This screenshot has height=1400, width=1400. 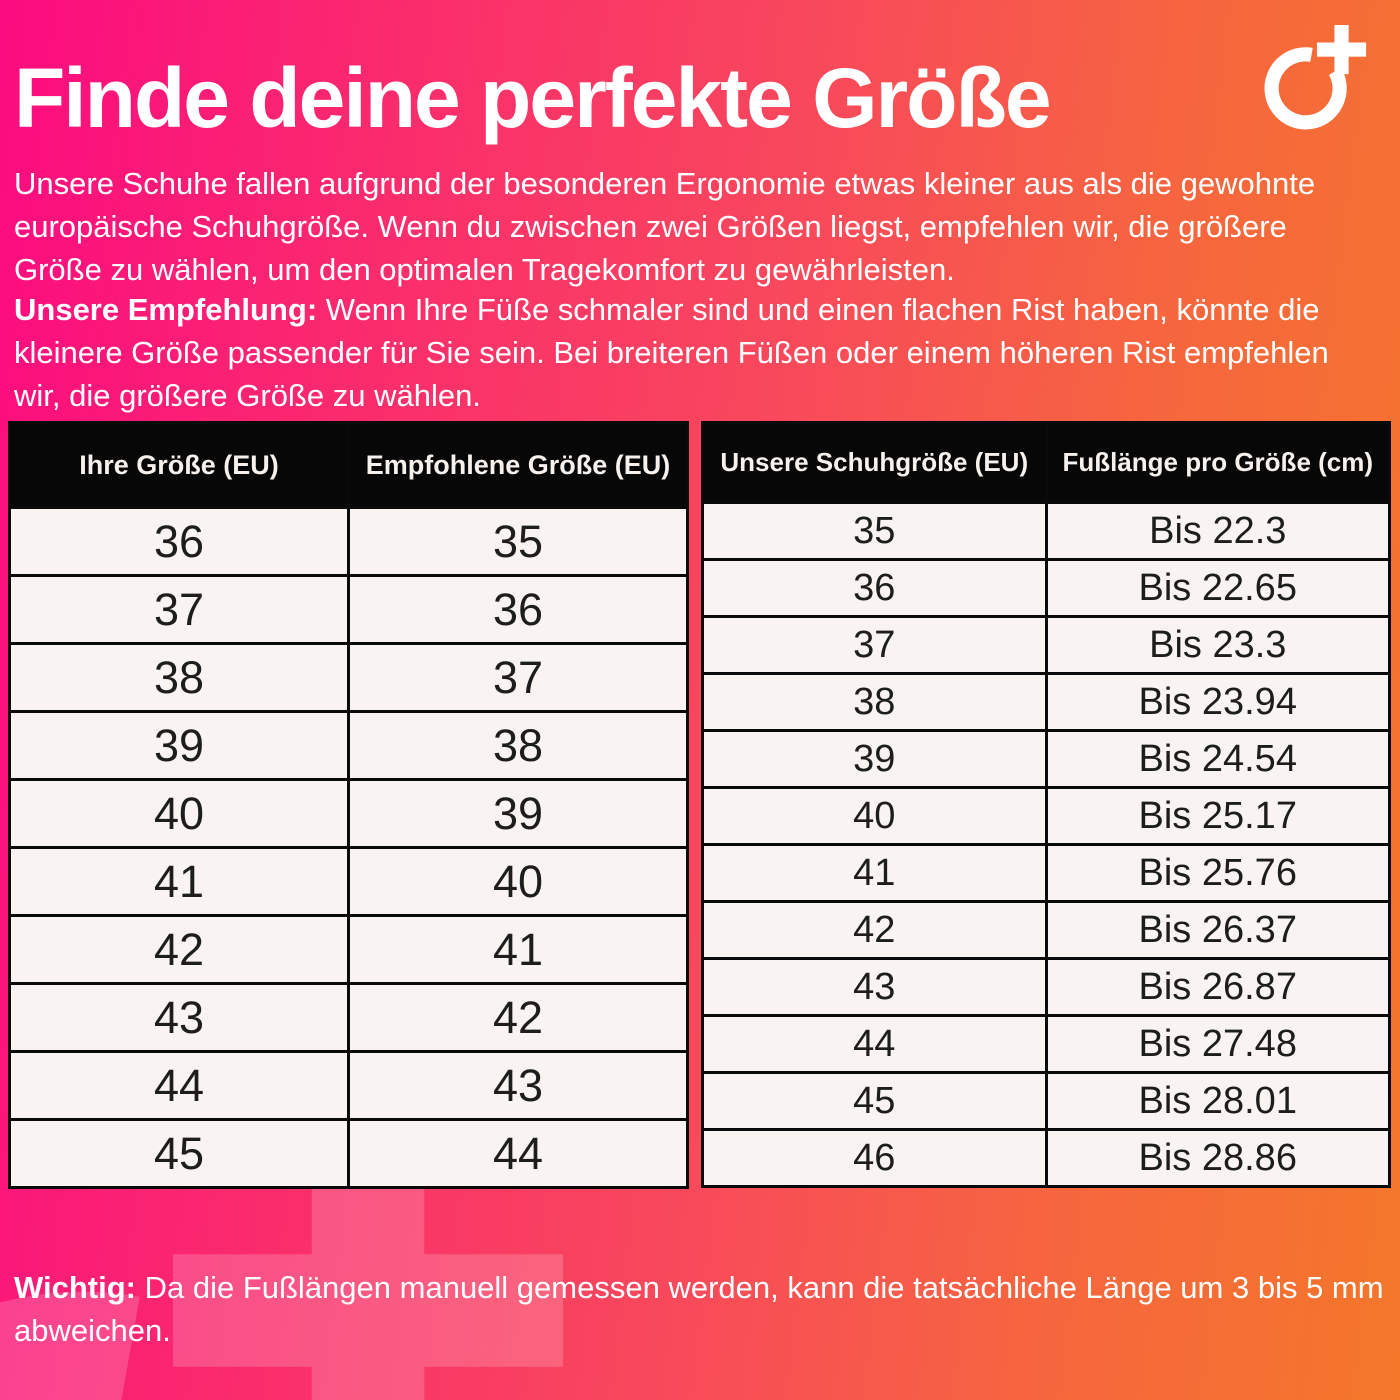 I want to click on table-row: 45 44, so click(x=348, y=1153).